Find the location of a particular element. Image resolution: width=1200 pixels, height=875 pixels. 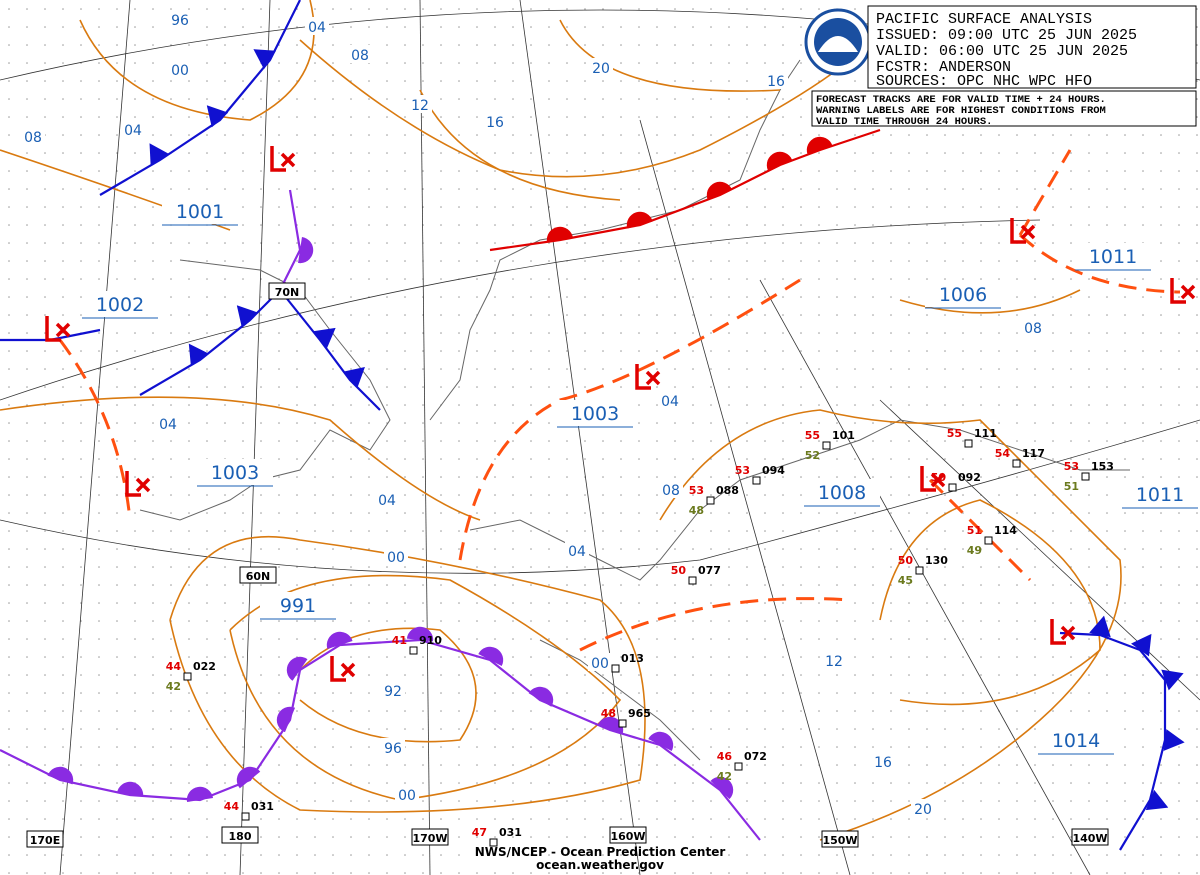

forecaster: FCSTR: ANDERSON is located at coordinates (943, 67).